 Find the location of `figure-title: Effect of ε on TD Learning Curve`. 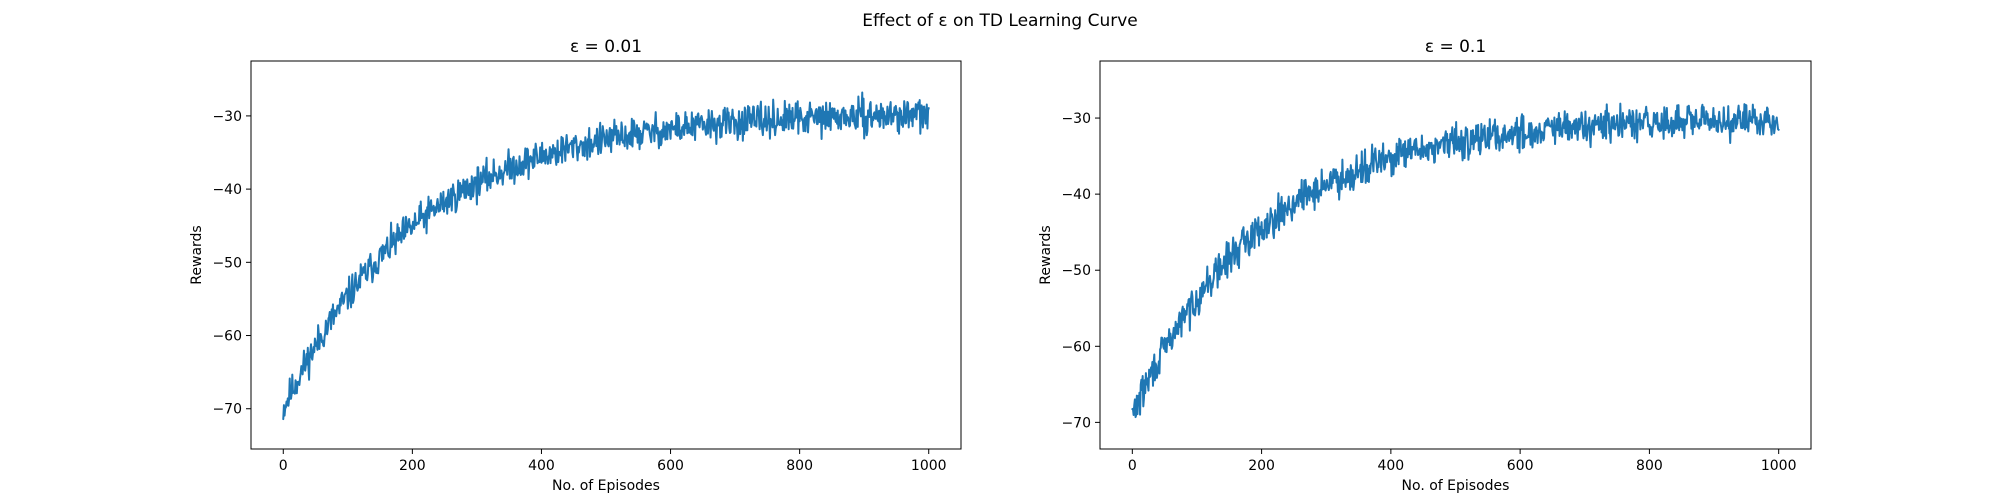

figure-title: Effect of ε on TD Learning Curve is located at coordinates (1000, 21).